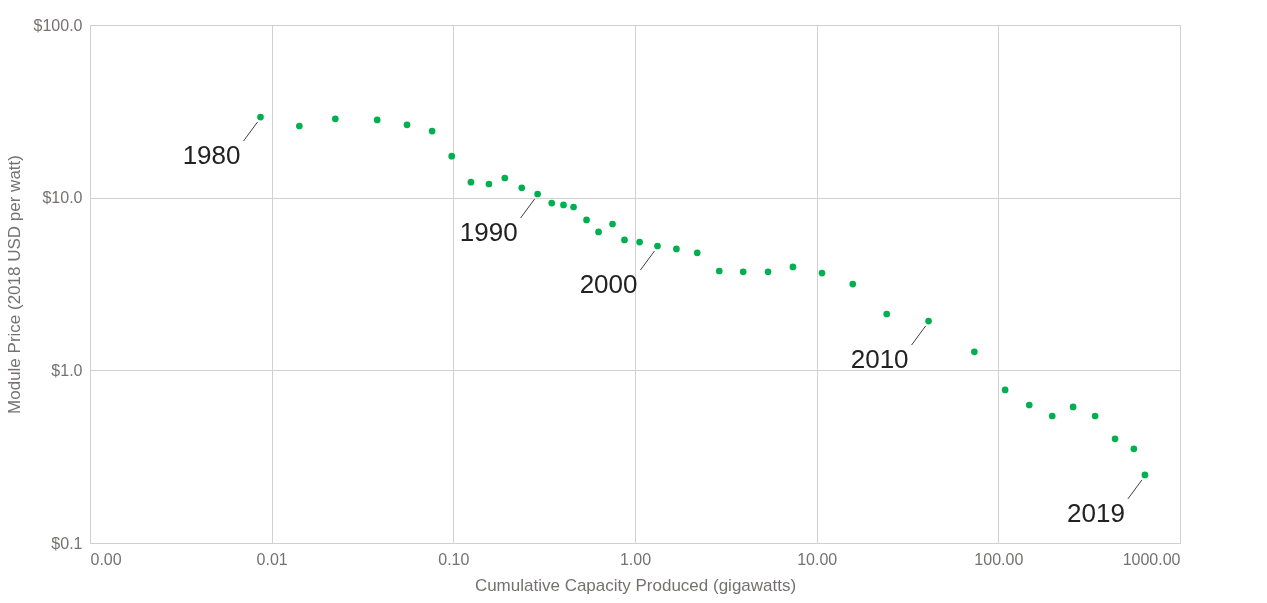 This screenshot has height=603, width=1267. What do you see at coordinates (817, 559) in the screenshot?
I see `x-tick-label: 10.00` at bounding box center [817, 559].